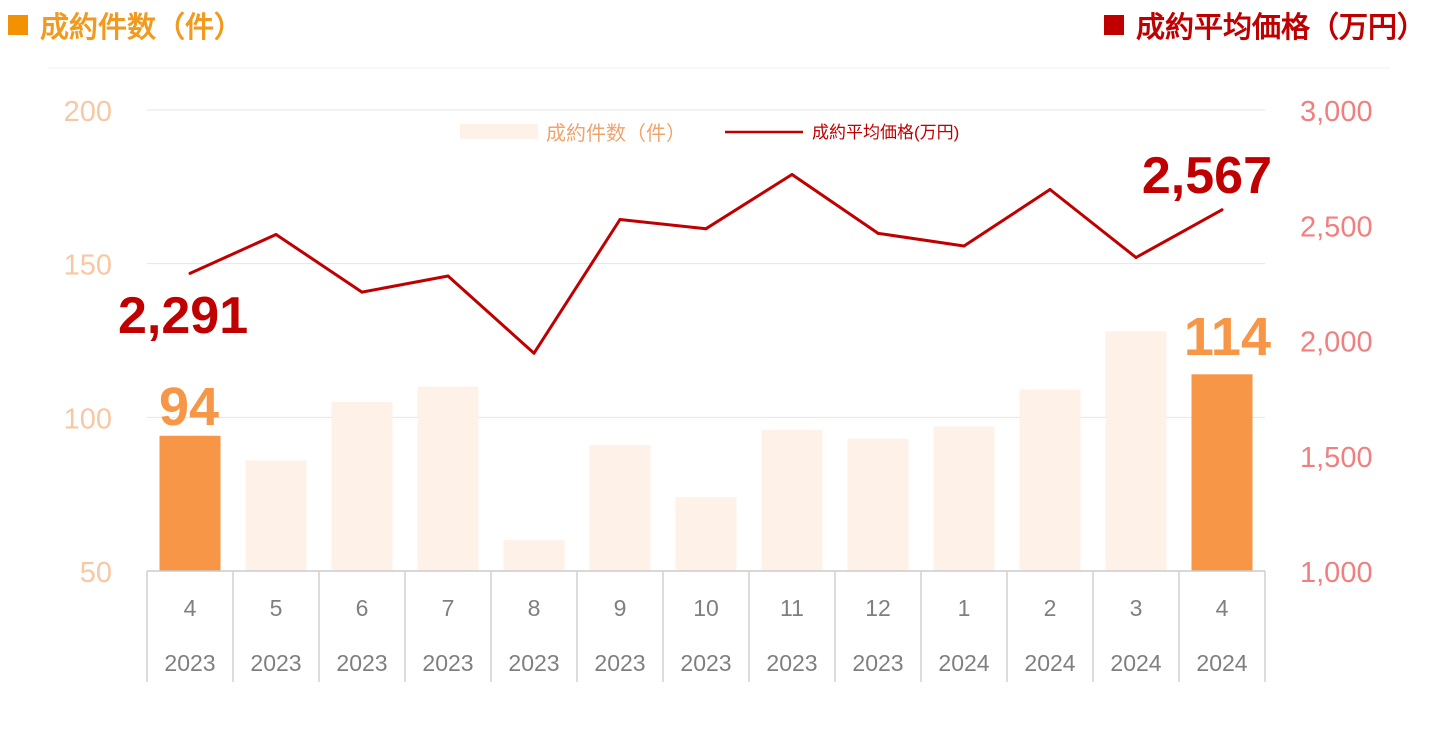  I want to click on left-axis-tick-label: 50, so click(96, 573).